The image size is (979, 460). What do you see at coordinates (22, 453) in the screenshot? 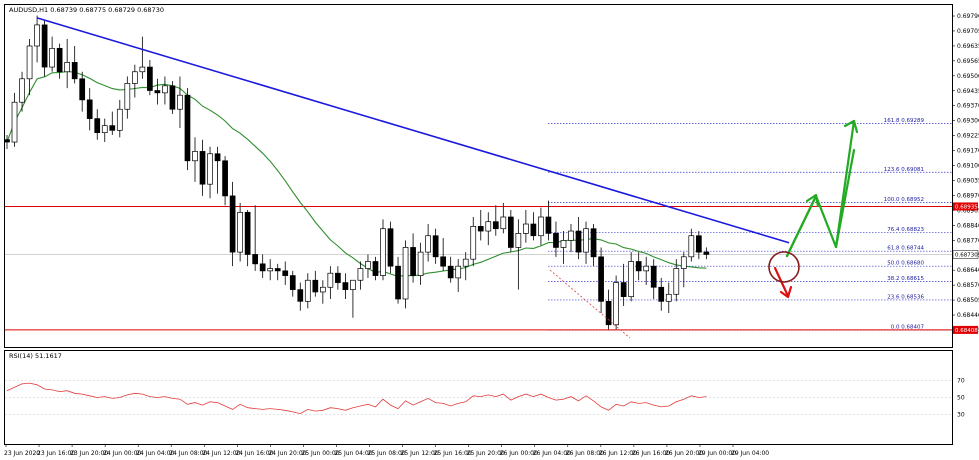
I see `time-tick-label: 23 Jun 2020` at bounding box center [22, 453].